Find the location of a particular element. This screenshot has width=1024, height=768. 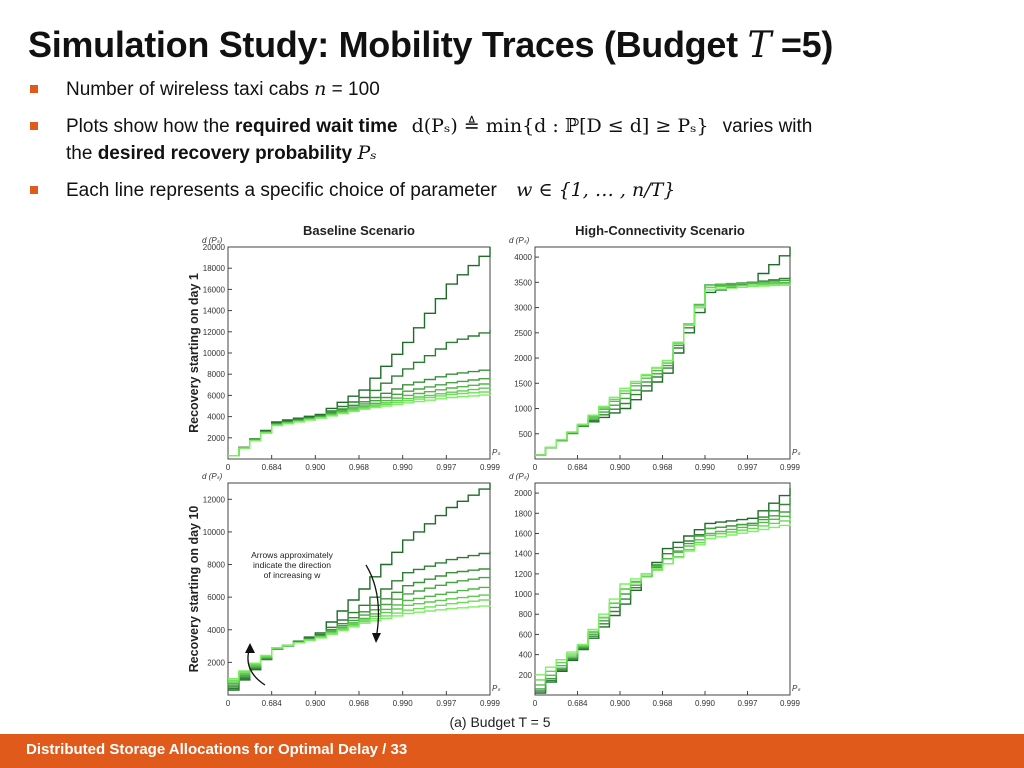

y-tick-label: 1500 is located at coordinates (523, 383).